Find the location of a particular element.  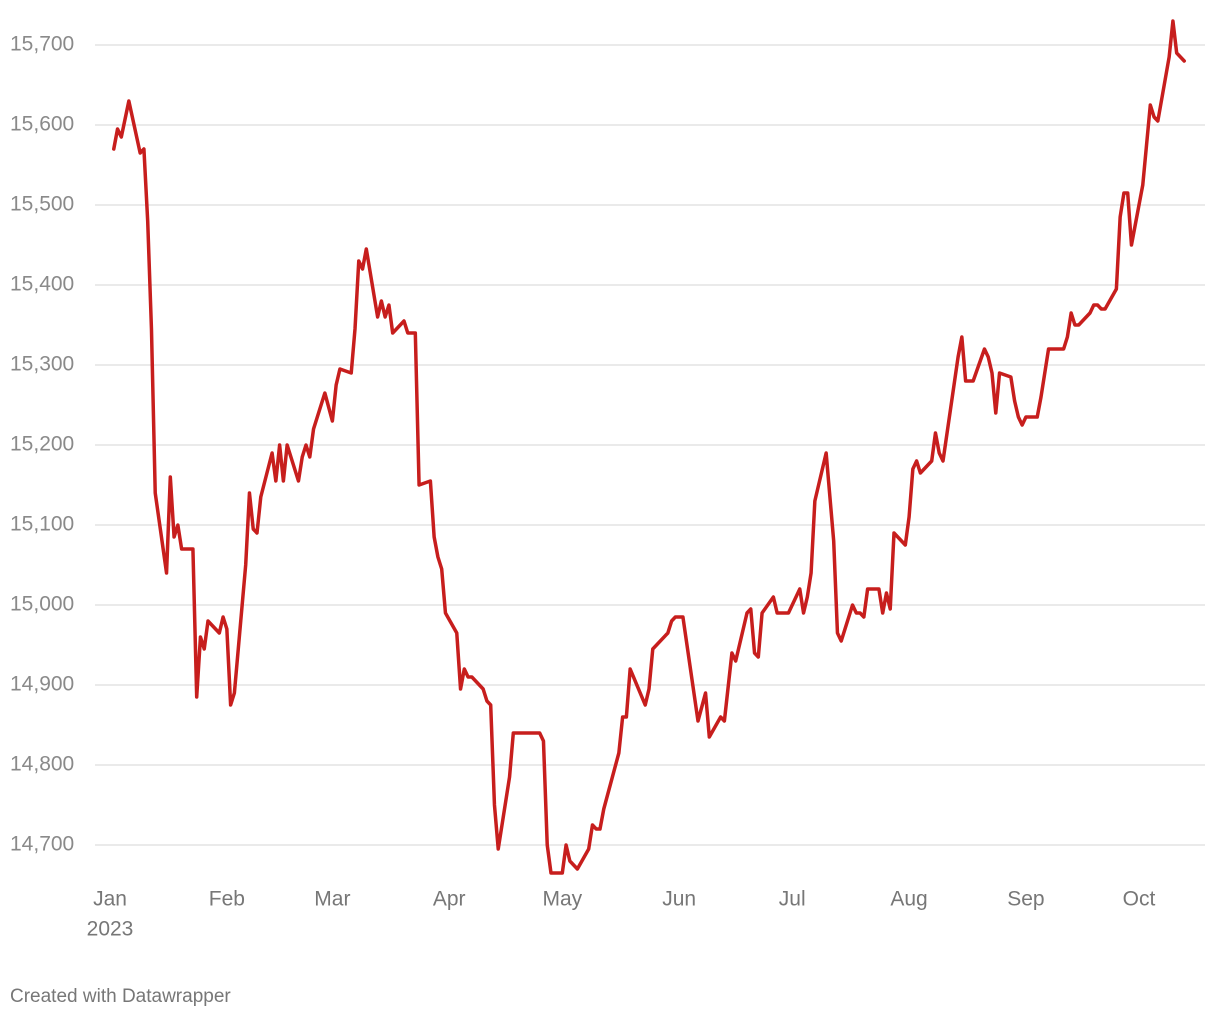

x-tick-label: Jan is located at coordinates (110, 899).